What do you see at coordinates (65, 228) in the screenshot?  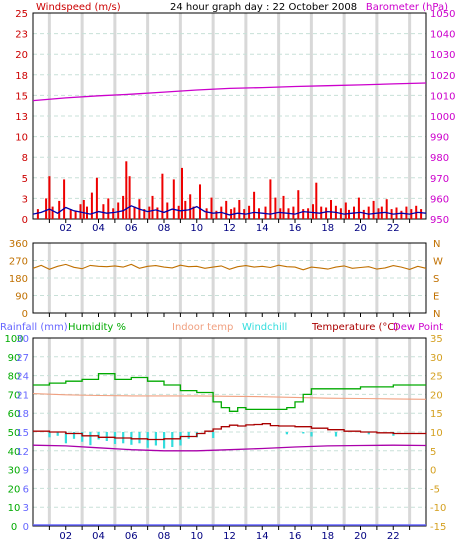 I see `wind-x-tick-label: 02` at bounding box center [65, 228].